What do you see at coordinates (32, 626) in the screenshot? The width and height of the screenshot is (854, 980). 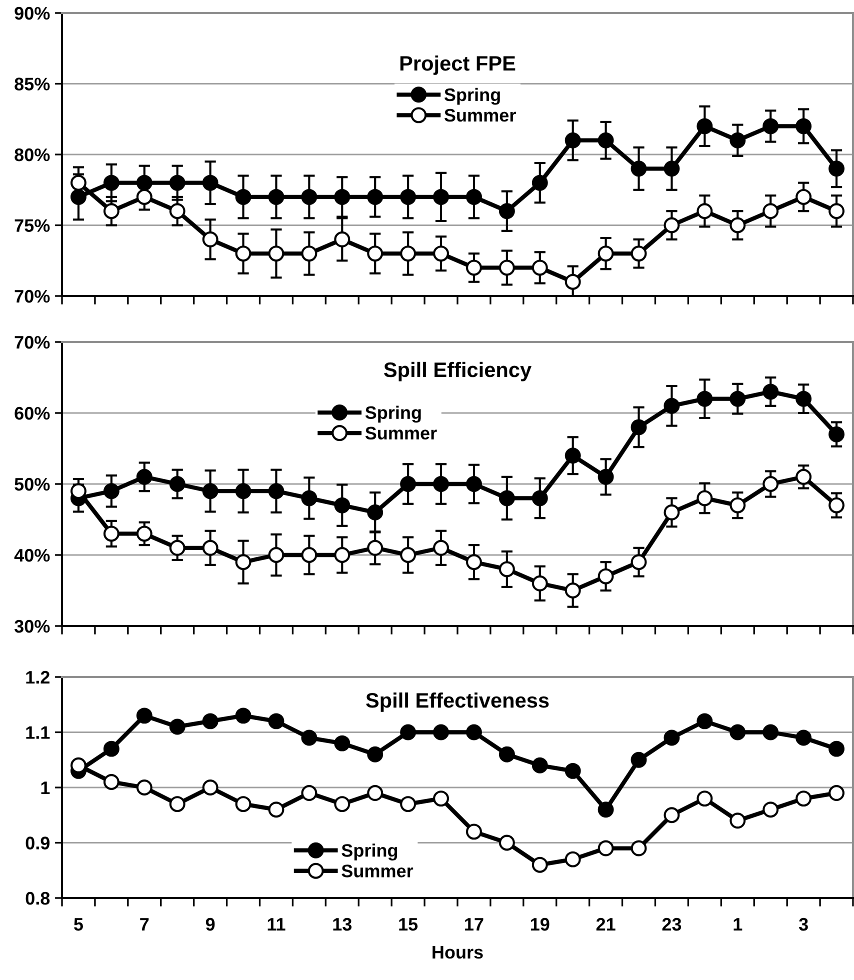 I see `y-tick-label: 30%` at bounding box center [32, 626].